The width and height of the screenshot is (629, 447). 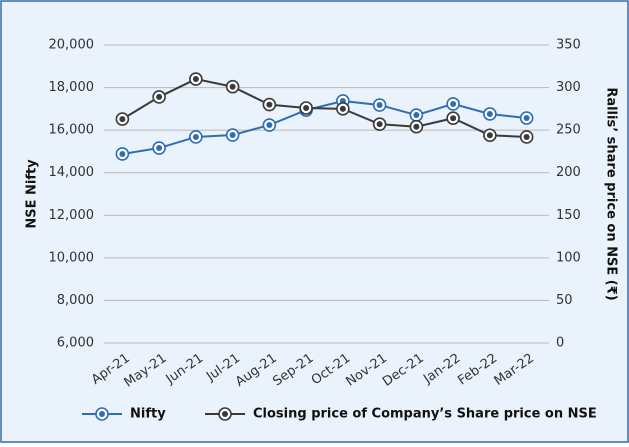 What do you see at coordinates (568, 45) in the screenshot?
I see `y2-tick-label: 350` at bounding box center [568, 45].